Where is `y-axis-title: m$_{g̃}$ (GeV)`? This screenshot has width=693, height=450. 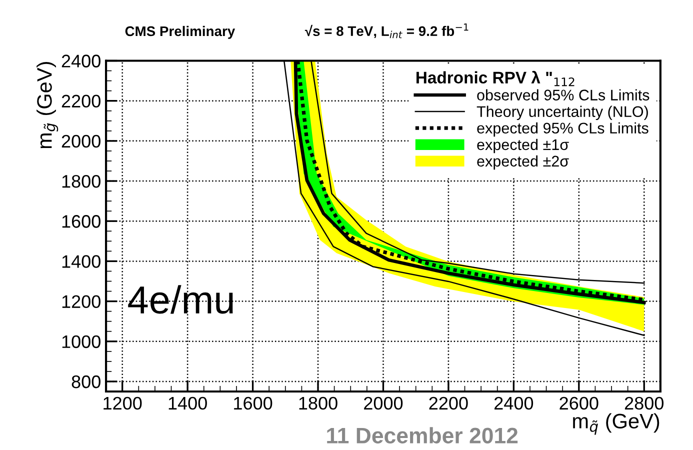 y-axis-title: m$_{g̃}$ (GeV) is located at coordinates (47, 105).